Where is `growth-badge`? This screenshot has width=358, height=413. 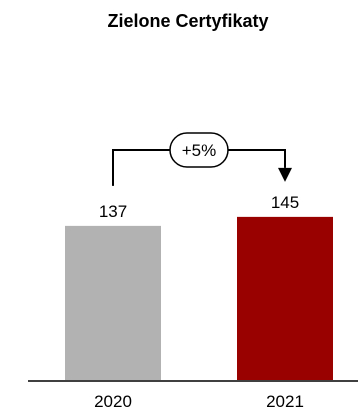 growth-badge is located at coordinates (199, 150).